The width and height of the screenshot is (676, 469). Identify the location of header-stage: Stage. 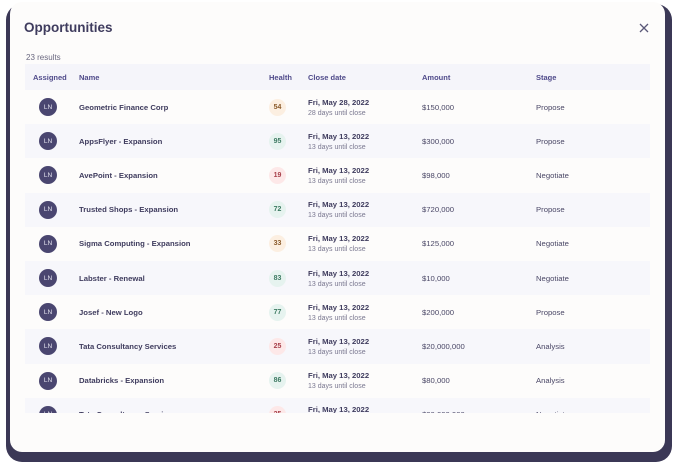
(546, 77).